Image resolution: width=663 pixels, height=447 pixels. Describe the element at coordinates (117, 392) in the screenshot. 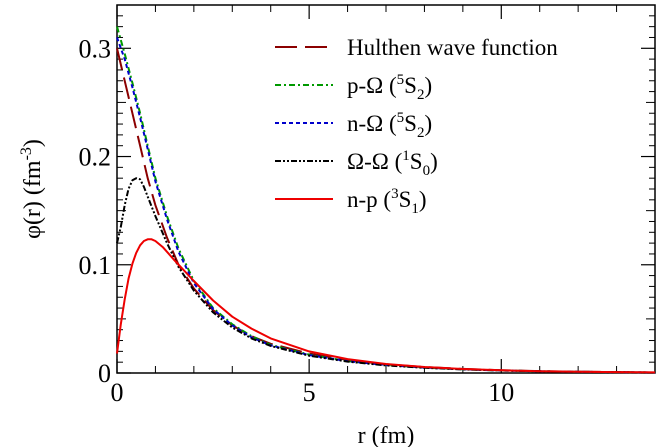

I see `x-tick-label: 0` at that location.